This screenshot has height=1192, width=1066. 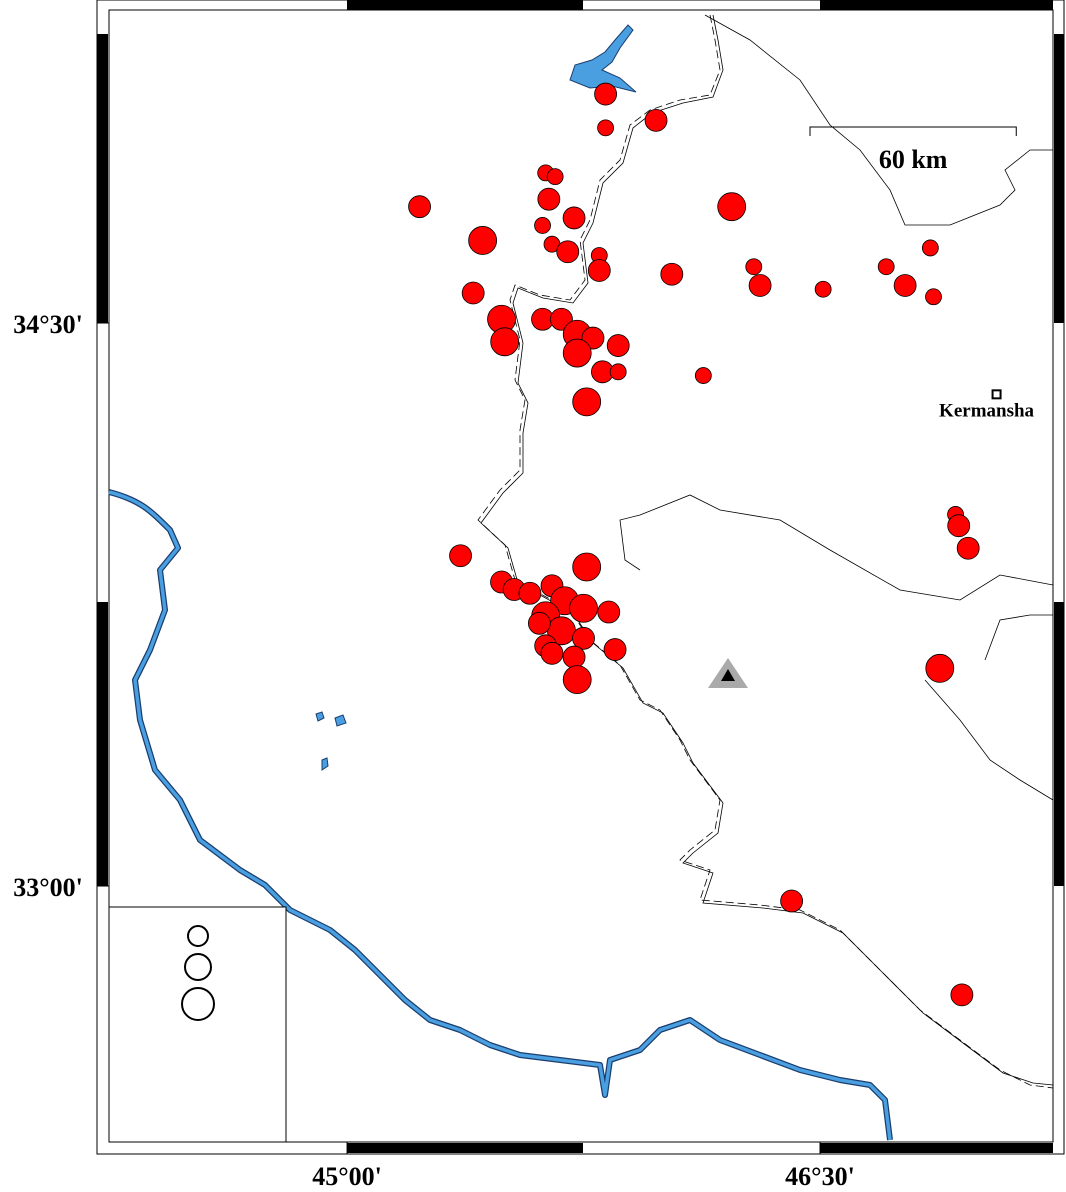 What do you see at coordinates (987, 410) in the screenshot?
I see `city-label: Kermansha` at bounding box center [987, 410].